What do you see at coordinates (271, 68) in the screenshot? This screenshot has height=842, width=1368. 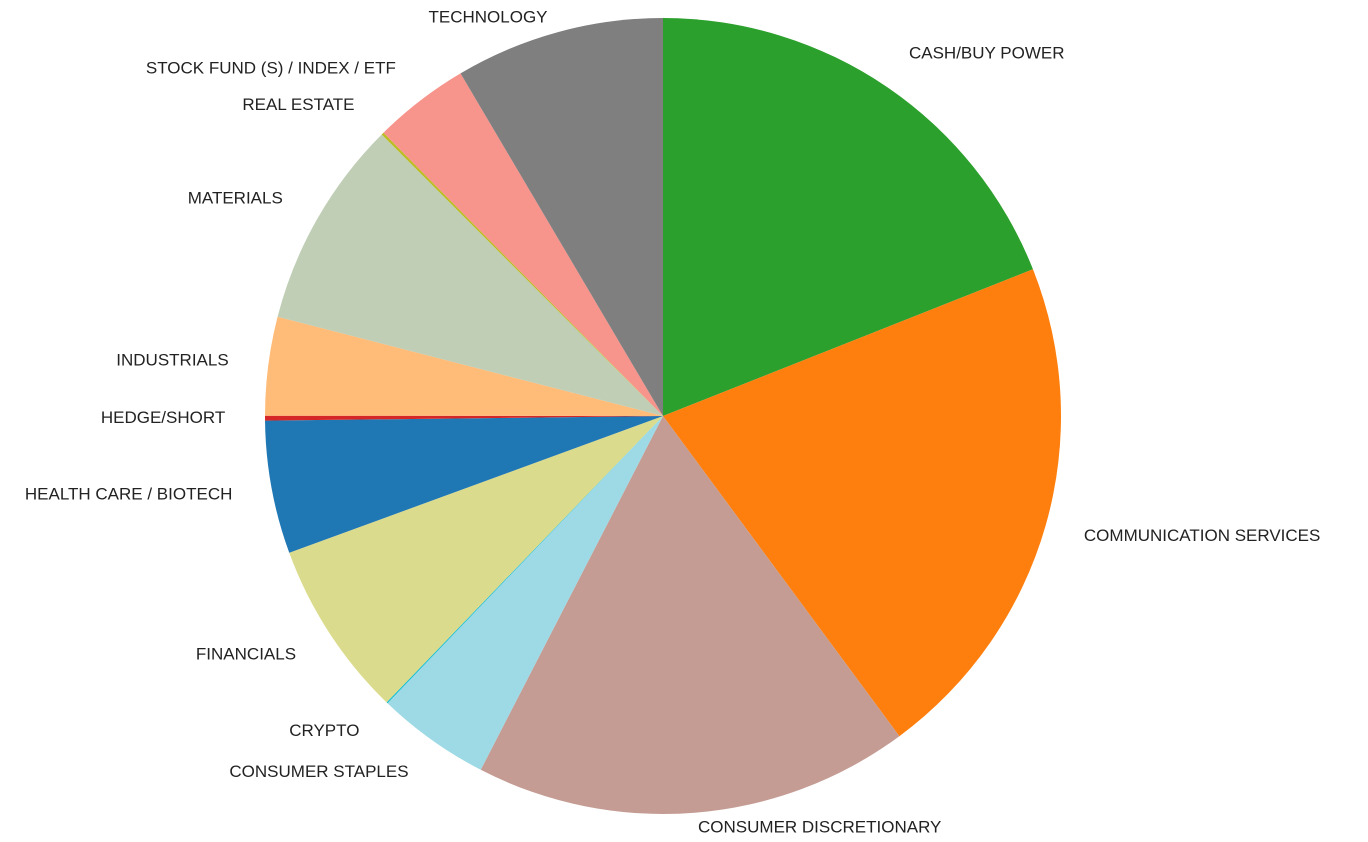 I see `slice-label: STOCK FUND (S) / INDEX / ETF` at bounding box center [271, 68].